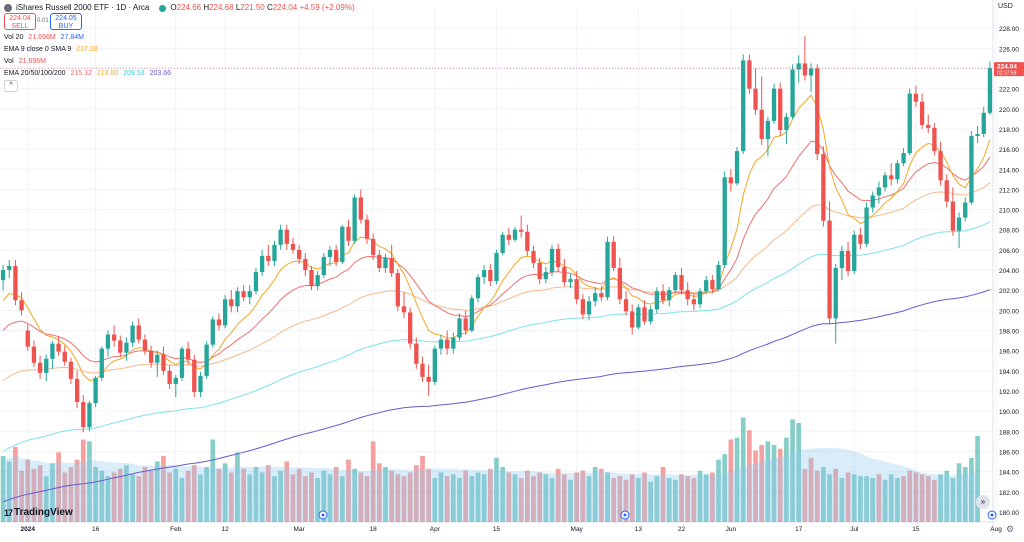  Describe the element at coordinates (51, 49) in the screenshot. I see `indicator-ema9: EMA 9 close 0 SMA 9 217.28` at that location.